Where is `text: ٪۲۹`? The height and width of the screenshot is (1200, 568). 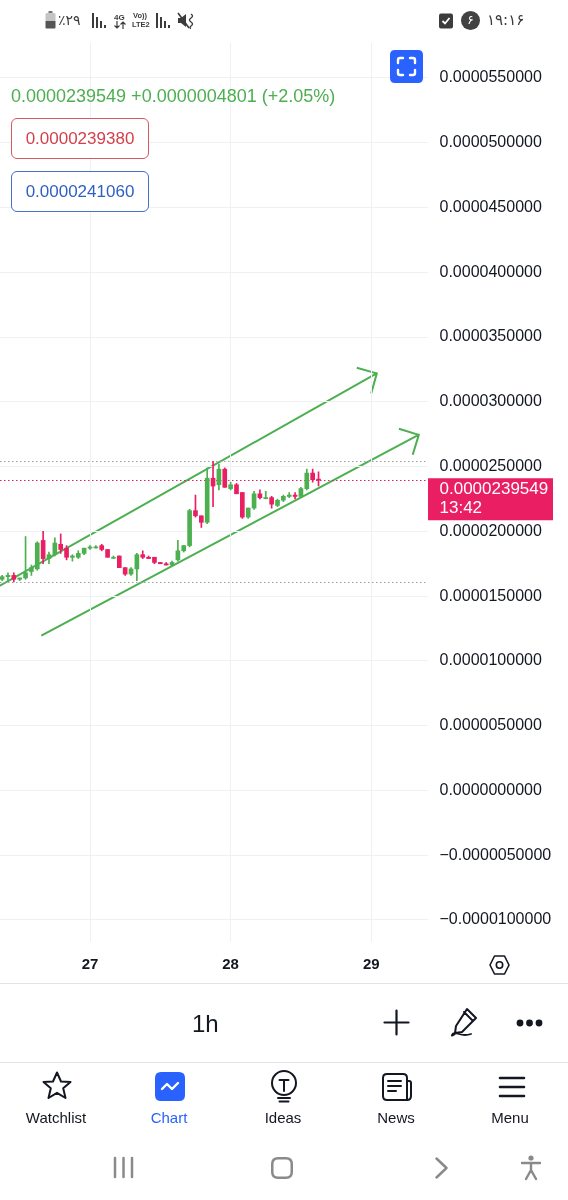
text: ٪۲۹ is located at coordinates (69, 20).